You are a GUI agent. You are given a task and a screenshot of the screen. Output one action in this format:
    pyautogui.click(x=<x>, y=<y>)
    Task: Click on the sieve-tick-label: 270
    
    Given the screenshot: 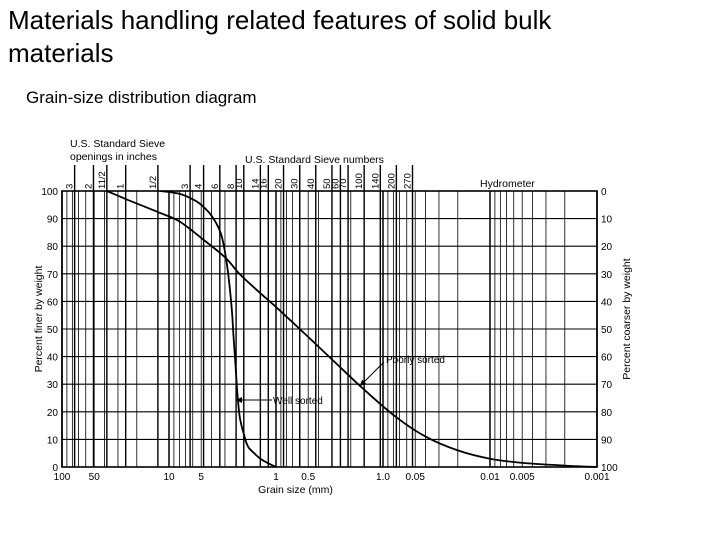 What is the action you would take?
    pyautogui.click(x=408, y=181)
    